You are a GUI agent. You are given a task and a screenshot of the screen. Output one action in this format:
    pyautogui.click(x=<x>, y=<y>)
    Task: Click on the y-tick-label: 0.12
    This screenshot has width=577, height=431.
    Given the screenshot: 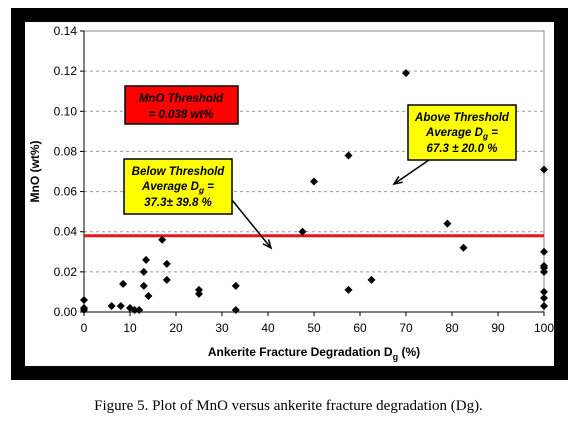 What is the action you would take?
    pyautogui.click(x=66, y=71)
    